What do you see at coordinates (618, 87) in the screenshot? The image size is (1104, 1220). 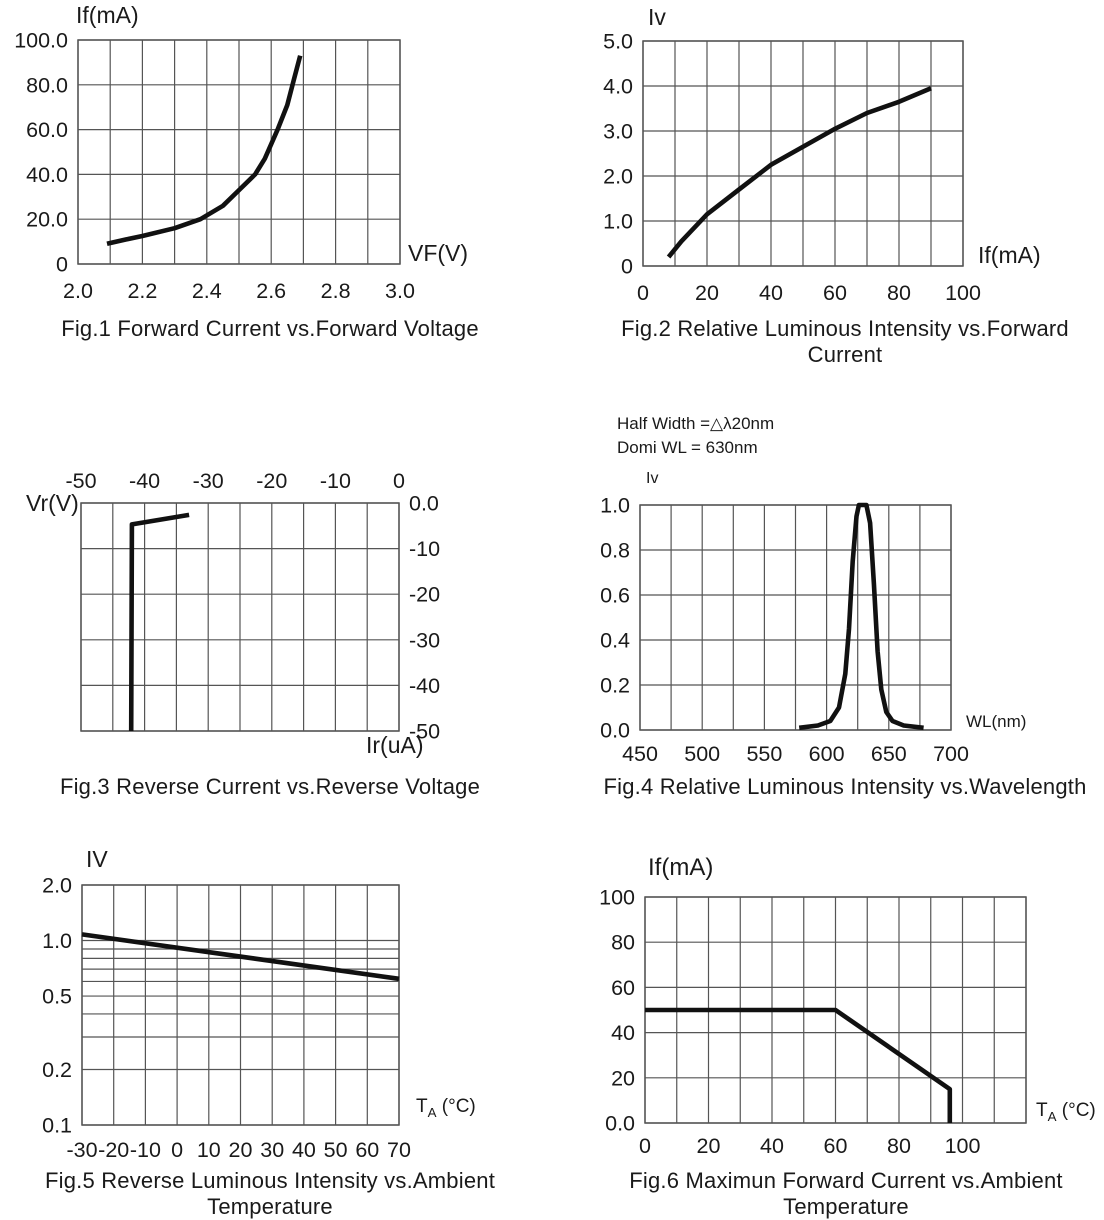 I see `tick-label: 4.0` at bounding box center [618, 87].